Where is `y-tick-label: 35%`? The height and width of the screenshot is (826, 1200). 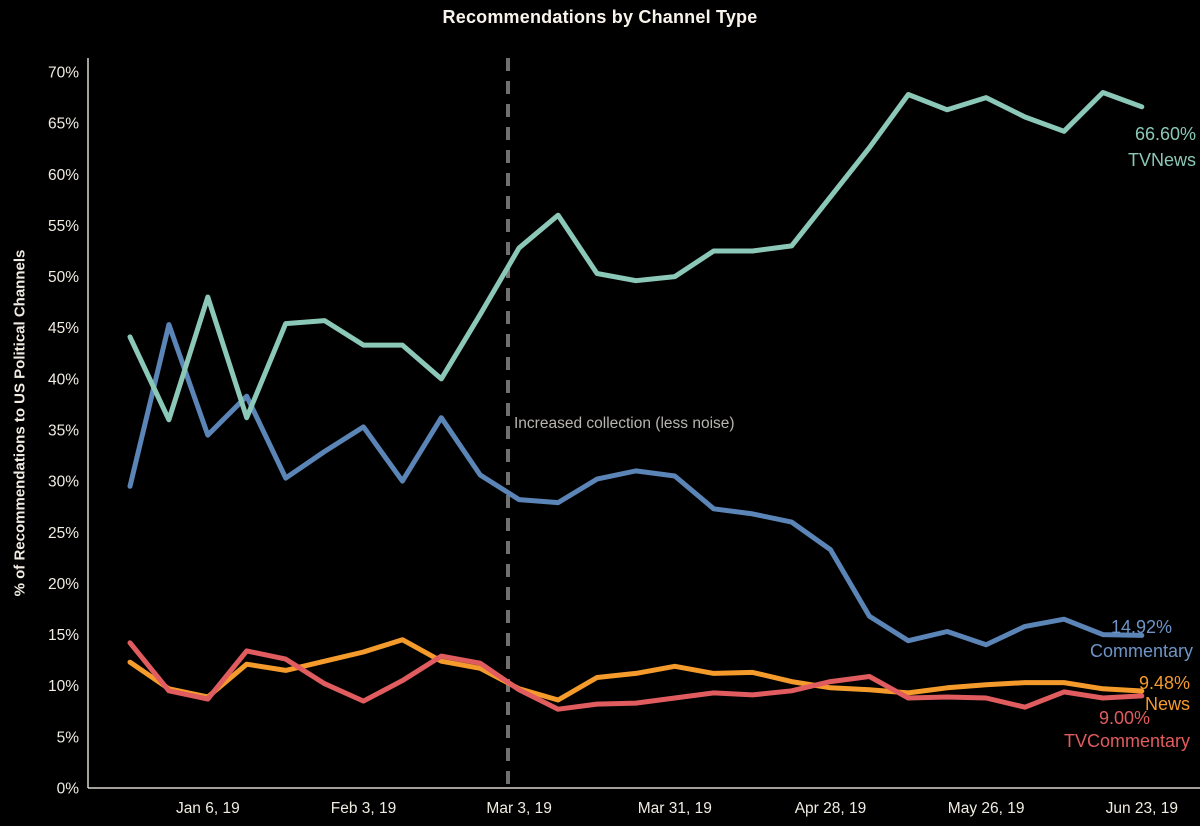
y-tick-label: 35% is located at coordinates (63, 430).